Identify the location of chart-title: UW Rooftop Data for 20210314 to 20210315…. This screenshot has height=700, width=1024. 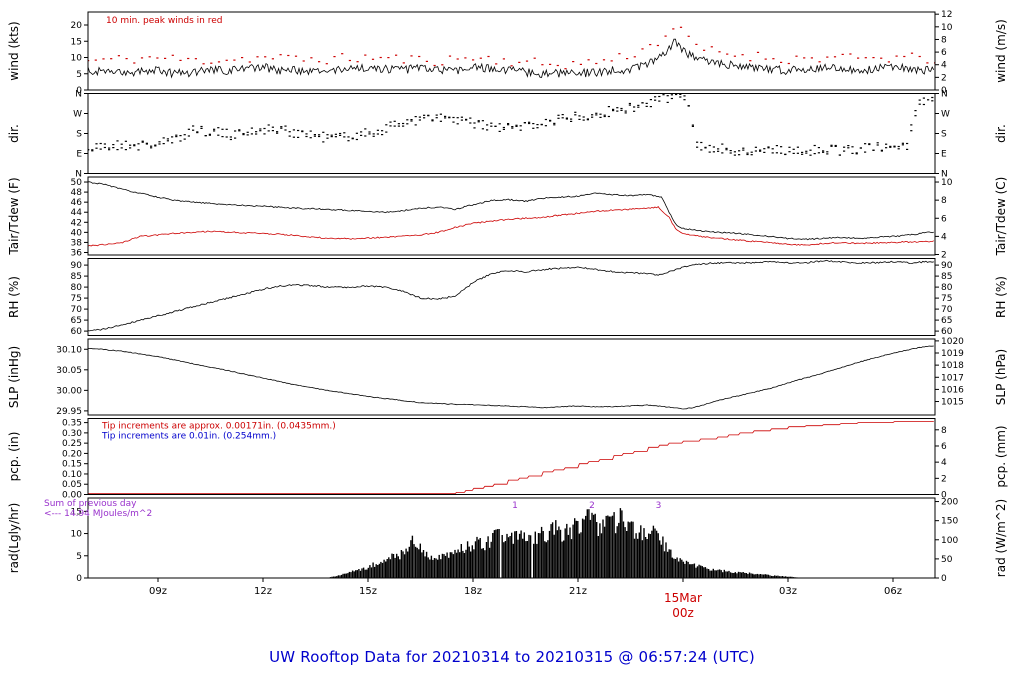
(512, 657).